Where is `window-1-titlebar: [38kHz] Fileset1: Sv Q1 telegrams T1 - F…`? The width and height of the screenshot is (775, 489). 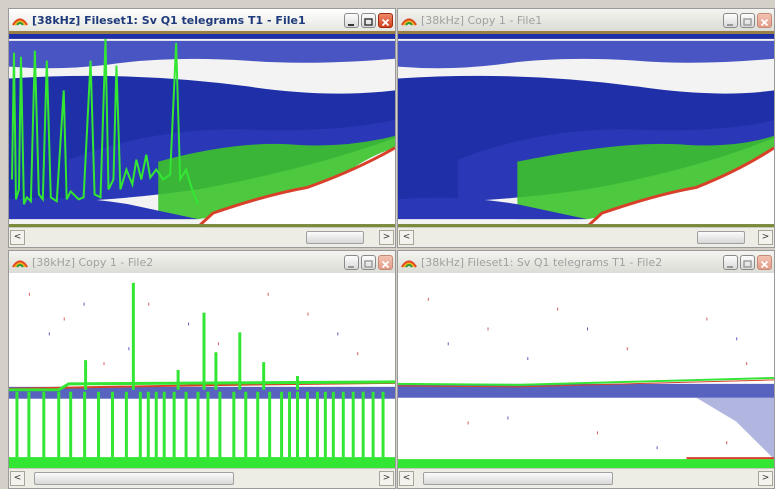 window-1-titlebar: [38kHz] Fileset1: Sv Q1 telegrams T1 - F… is located at coordinates (202, 20).